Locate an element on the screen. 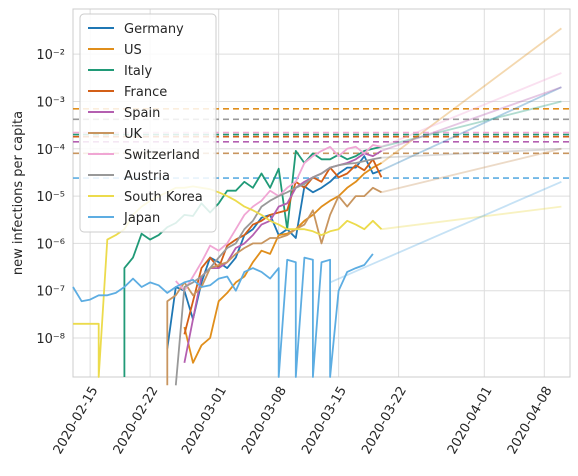  projection-line-switzerland is located at coordinates (471, 110).